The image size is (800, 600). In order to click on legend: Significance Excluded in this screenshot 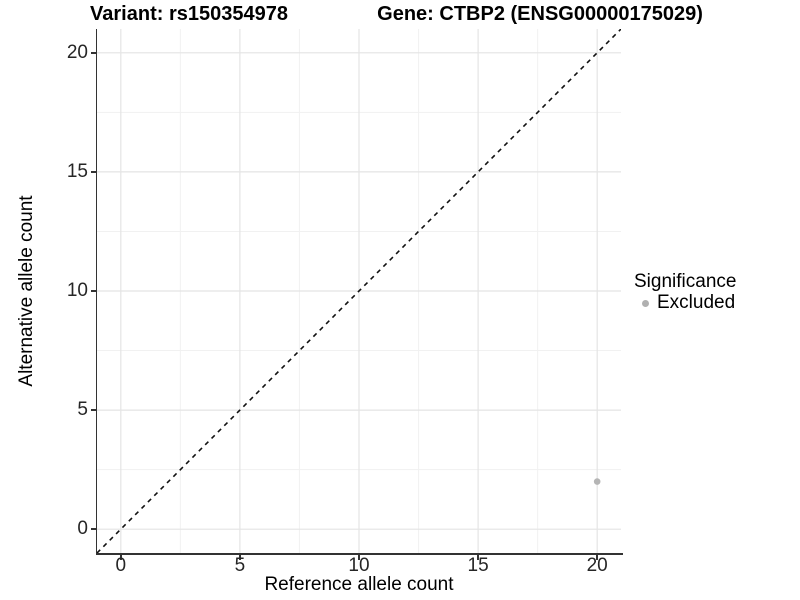, I will do `click(685, 292)`.